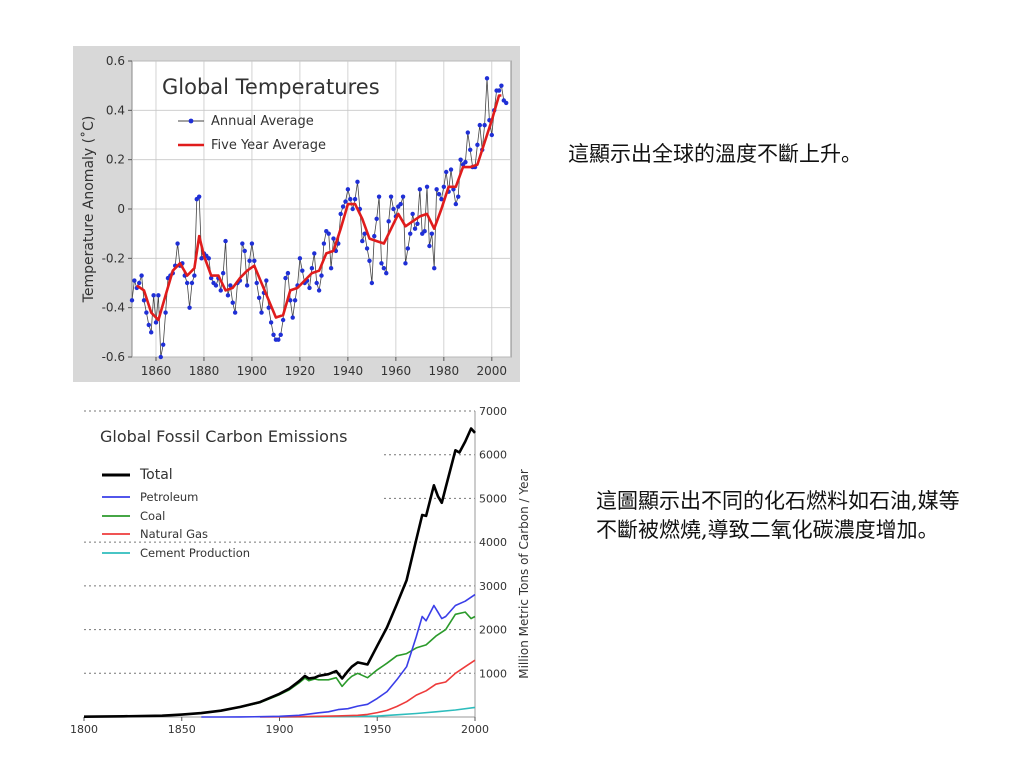  I want to click on x-tick-label: 1920, so click(300, 371).